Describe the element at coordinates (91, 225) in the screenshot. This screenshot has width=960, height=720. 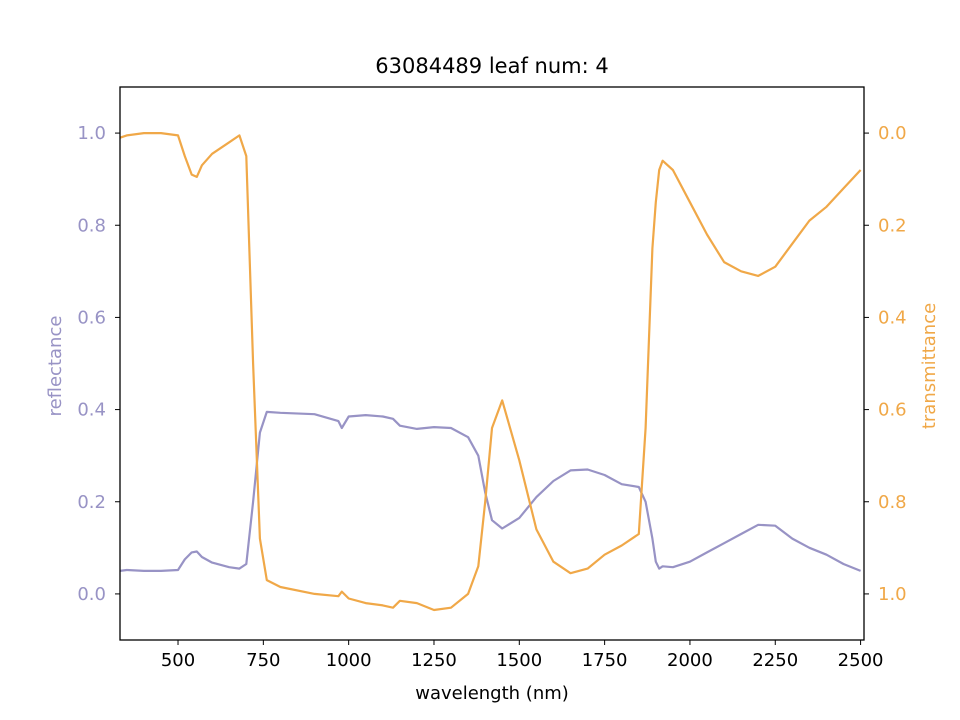
I see `left-y-tick-label: 0.8` at that location.